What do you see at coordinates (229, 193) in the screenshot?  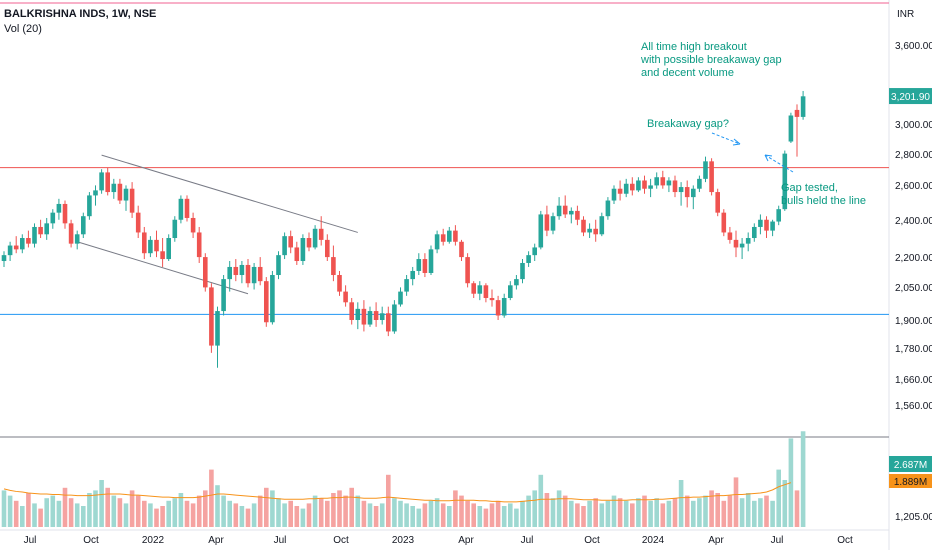 I see `channel-line-upper` at bounding box center [229, 193].